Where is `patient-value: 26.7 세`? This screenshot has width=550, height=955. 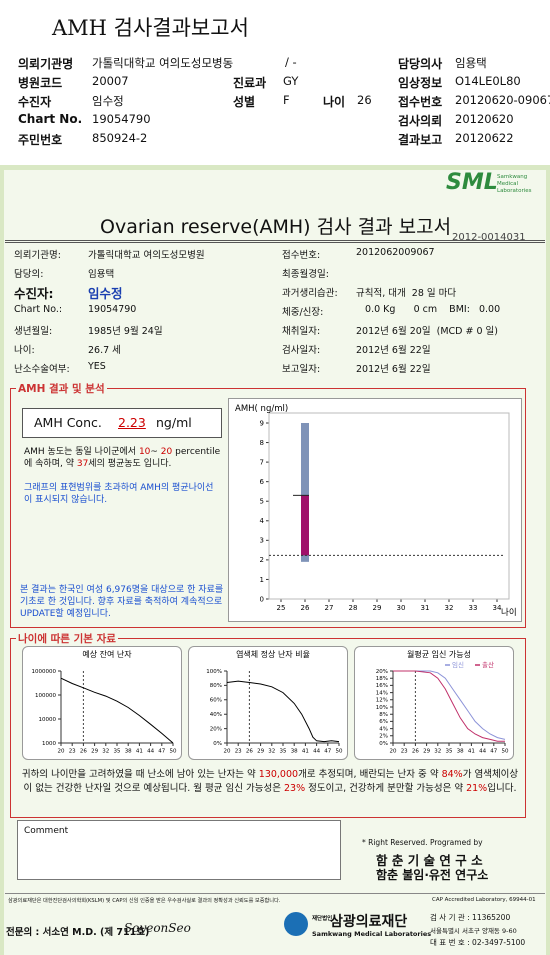 patient-value: 26.7 세 is located at coordinates (104, 350).